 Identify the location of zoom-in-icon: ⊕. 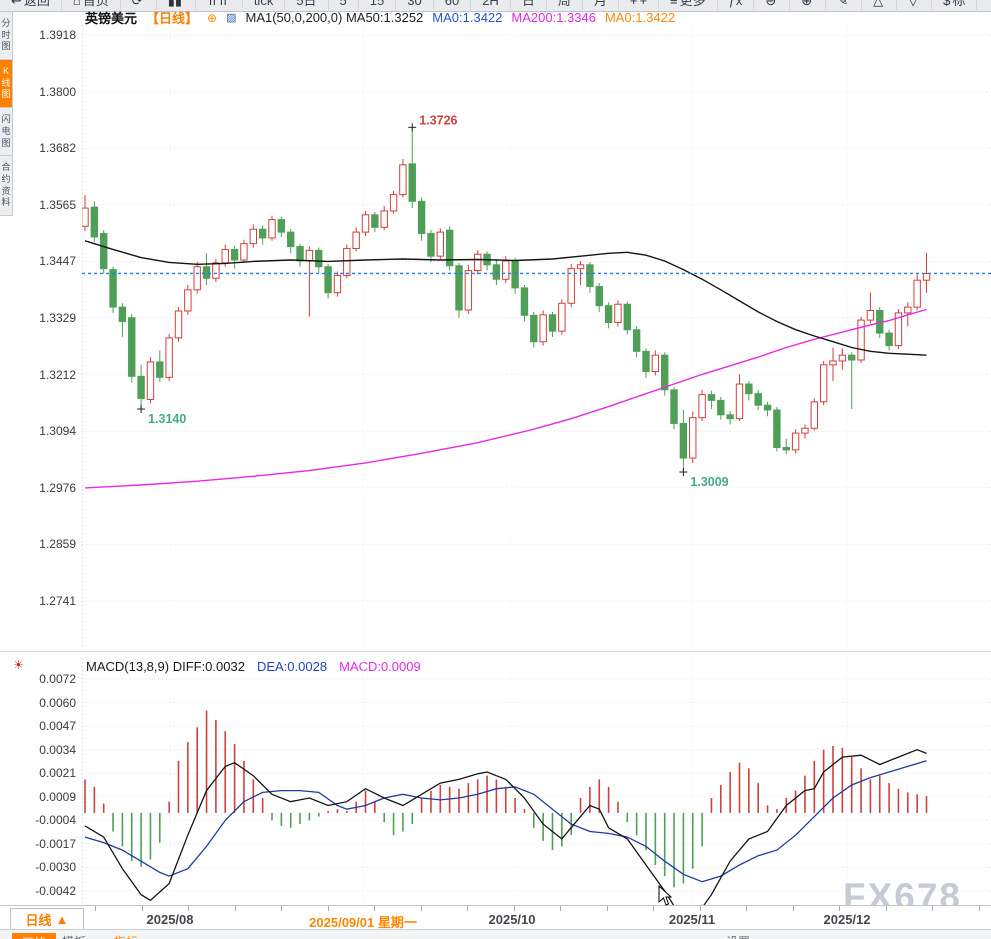
(807, 4).